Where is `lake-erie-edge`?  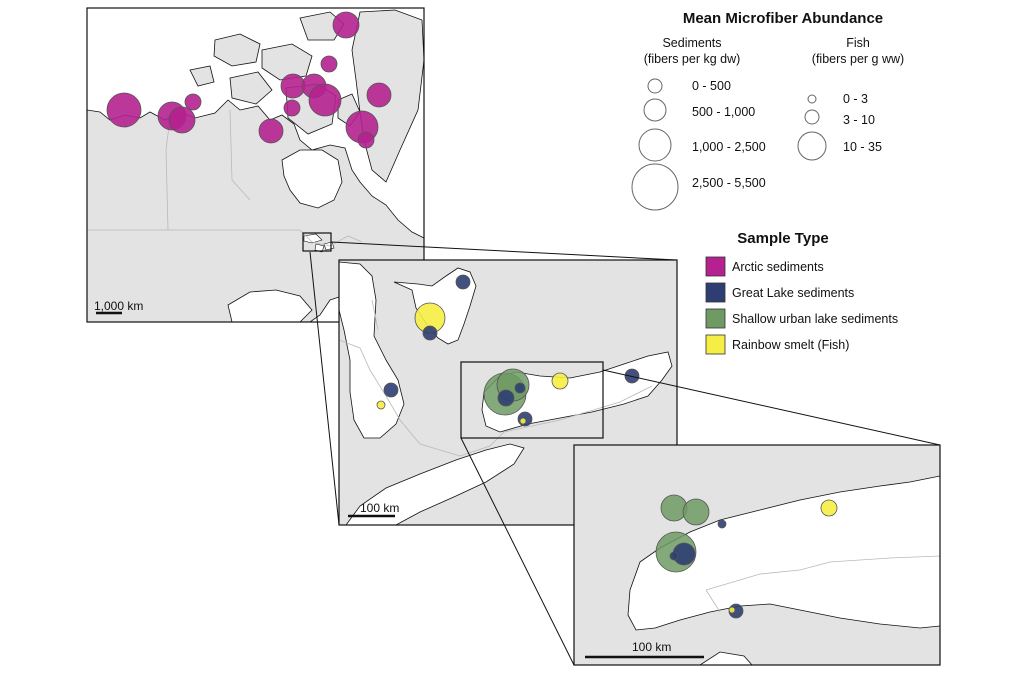
lake-erie-edge is located at coordinates (726, 658).